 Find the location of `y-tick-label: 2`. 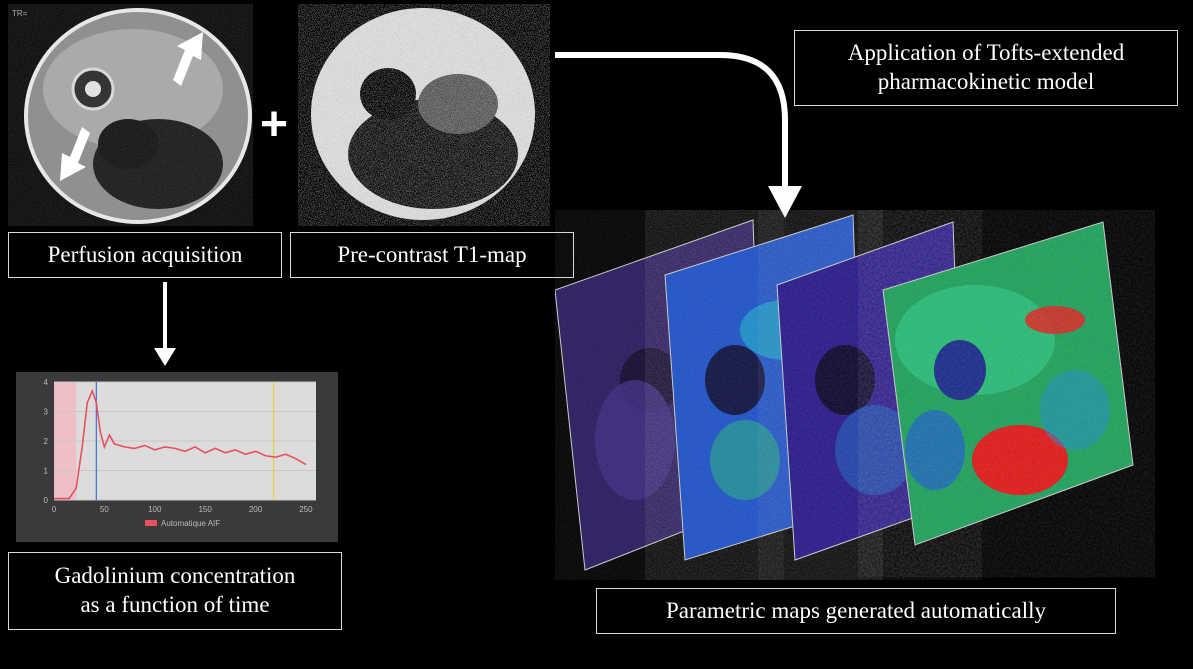

y-tick-label: 2 is located at coordinates (46, 441).